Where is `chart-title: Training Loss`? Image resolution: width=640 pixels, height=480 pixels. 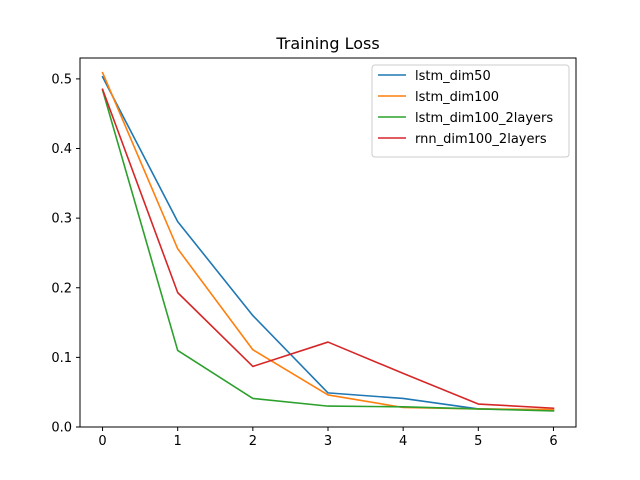
chart-title: Training Loss is located at coordinates (327, 43).